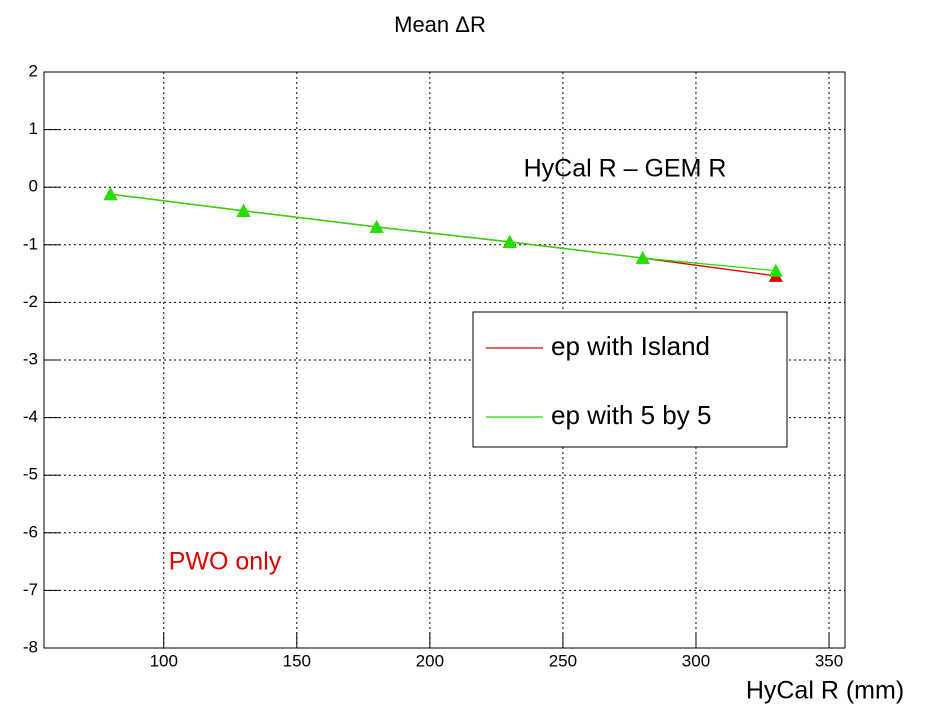 This screenshot has height=716, width=944. I want to click on x-tick-label: 300, so click(696, 660).